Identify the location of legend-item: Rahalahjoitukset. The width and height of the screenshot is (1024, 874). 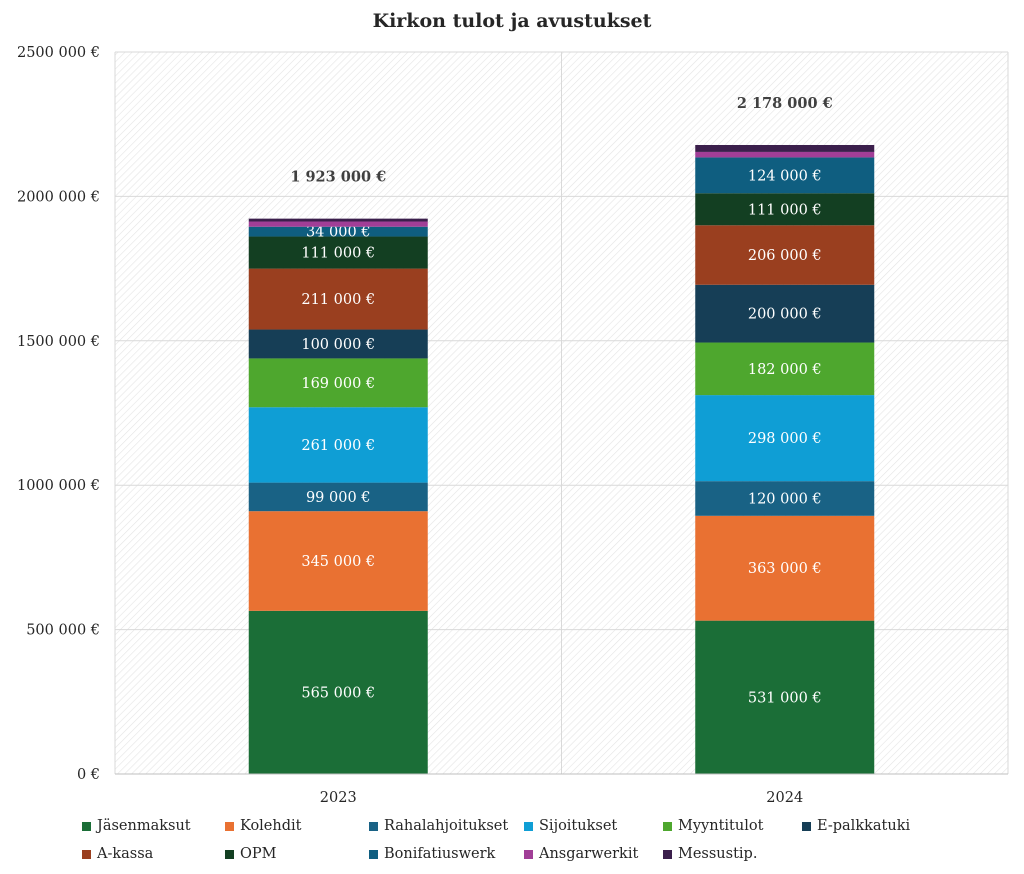
(438, 826).